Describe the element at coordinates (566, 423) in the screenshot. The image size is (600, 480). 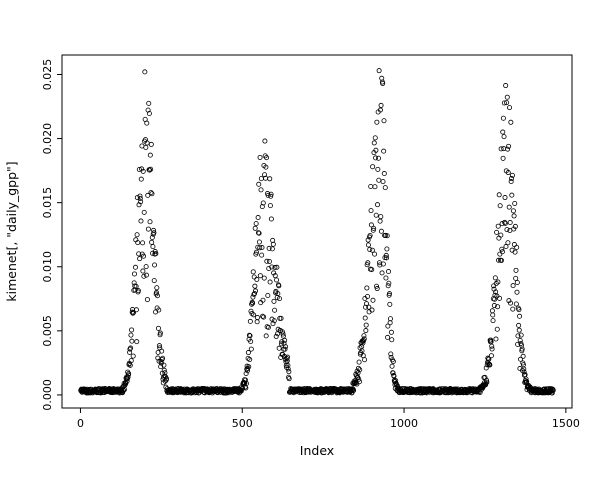
I see `x-axis-tick-label: 1500` at that location.